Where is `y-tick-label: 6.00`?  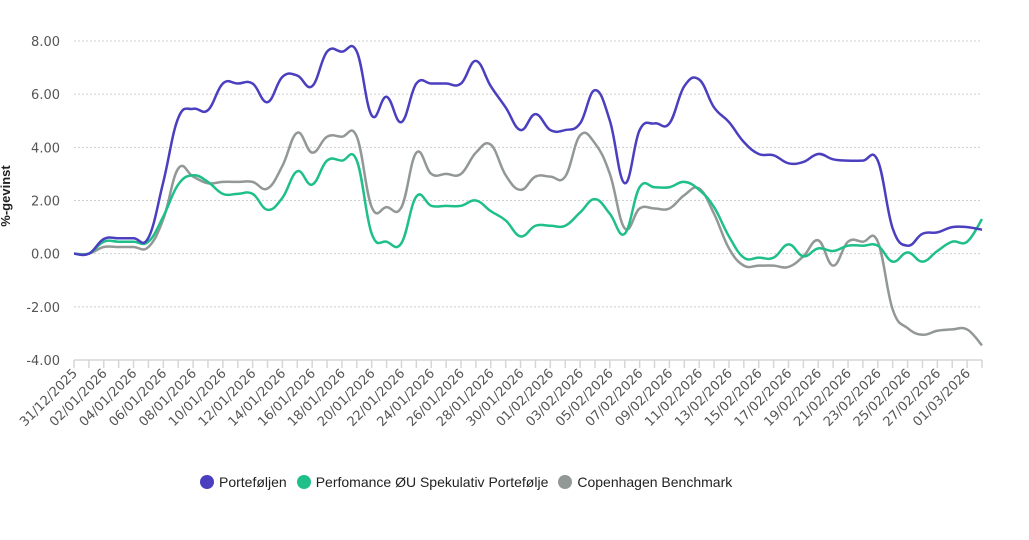
y-tick-label: 6.00 is located at coordinates (45, 95).